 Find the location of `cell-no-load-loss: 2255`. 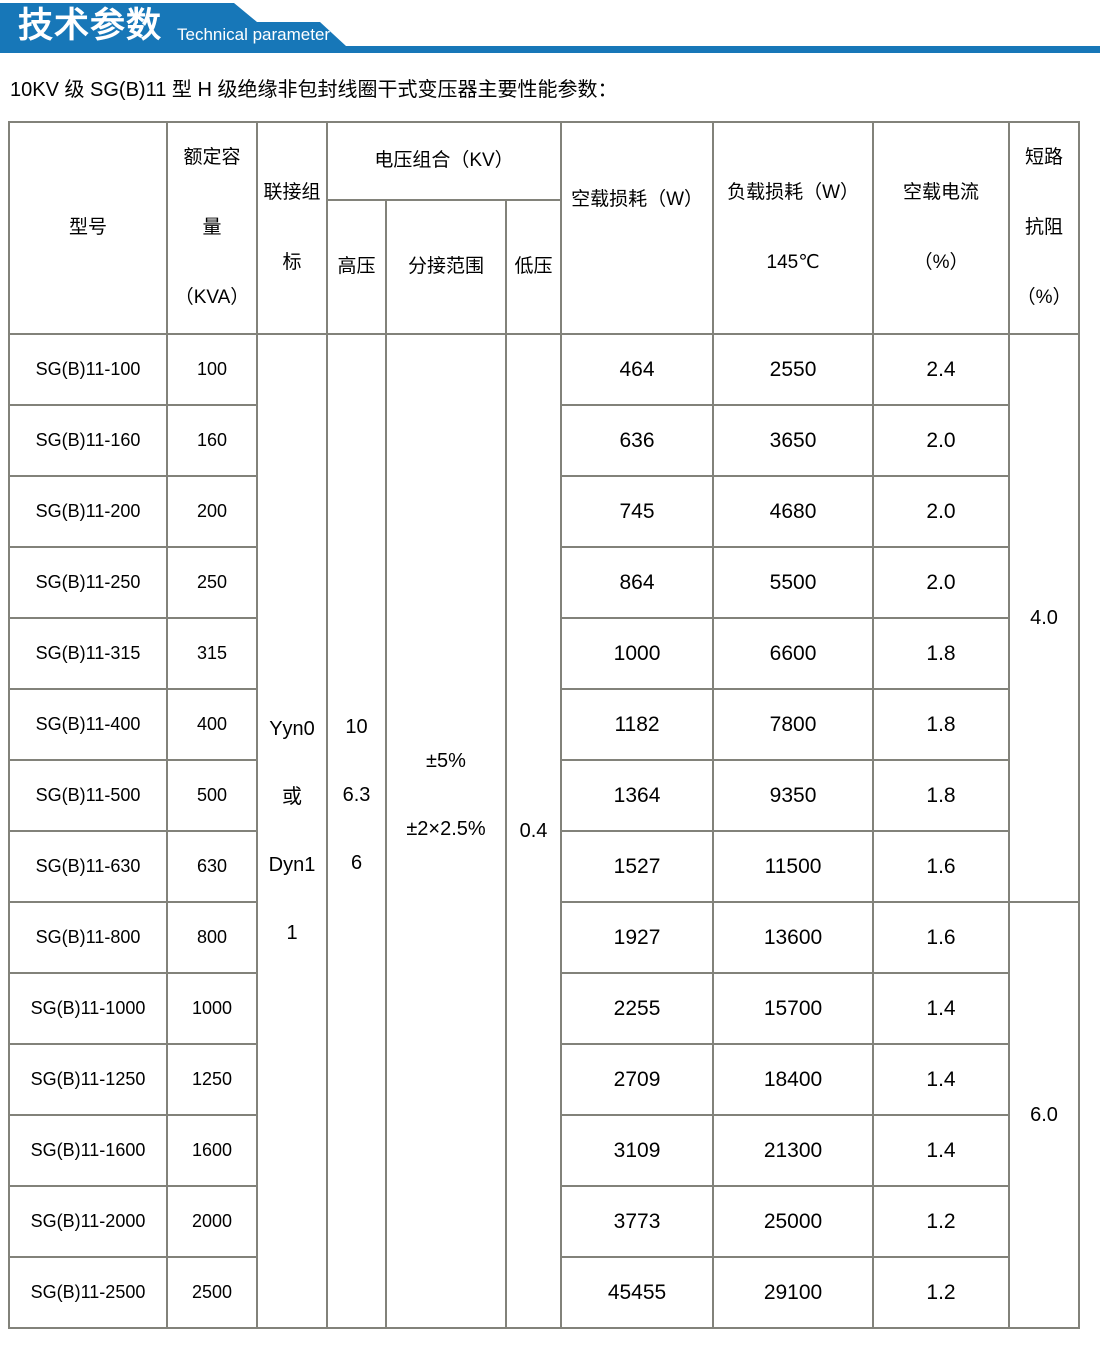

cell-no-load-loss: 2255 is located at coordinates (637, 1008).